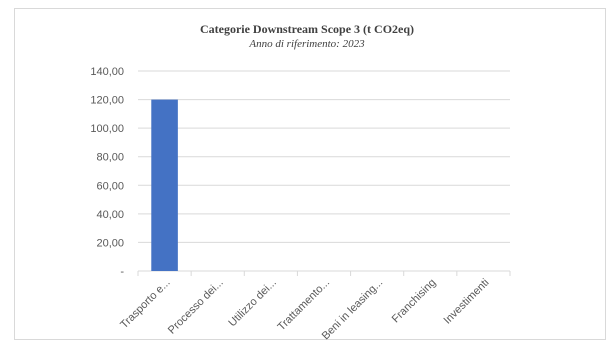 The width and height of the screenshot is (614, 344). Describe the element at coordinates (107, 129) in the screenshot. I see `y-tick-label: 100,00` at that location.